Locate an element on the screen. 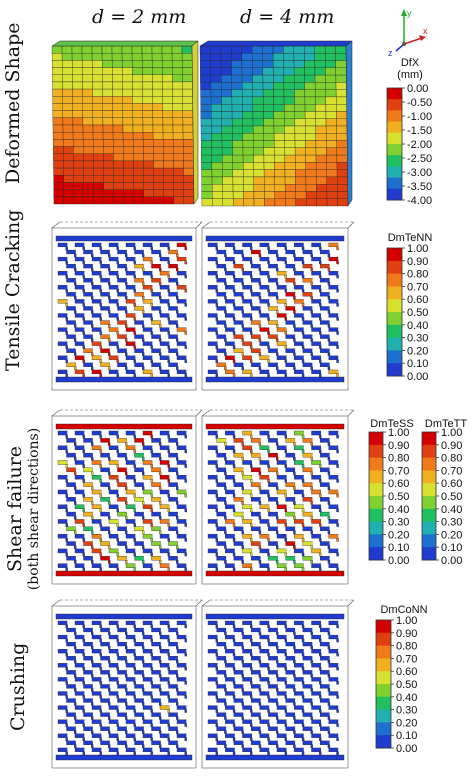 This screenshot has width=474, height=780. mesh-top-face is located at coordinates (125, 43).